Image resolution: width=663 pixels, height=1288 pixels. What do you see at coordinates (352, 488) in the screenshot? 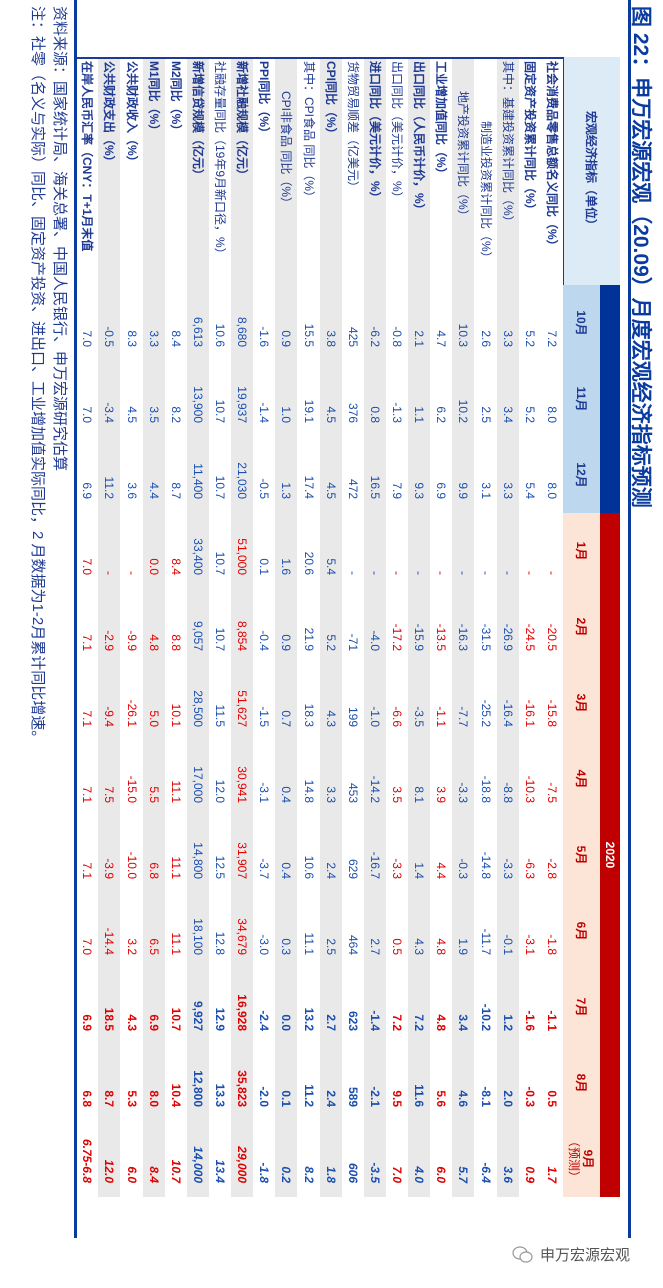
I see `table-cell: 472` at bounding box center [352, 488].